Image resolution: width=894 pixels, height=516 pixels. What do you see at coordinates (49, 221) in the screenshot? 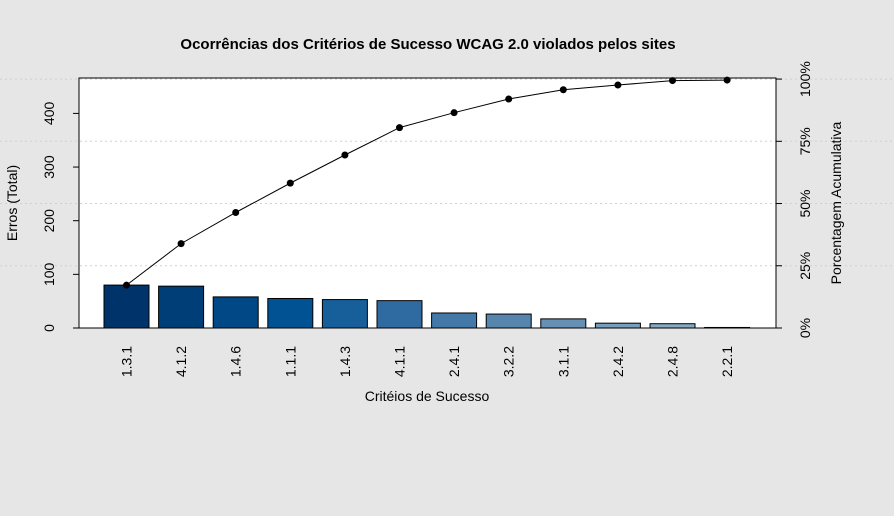
I see `y-tick-label: 200` at bounding box center [49, 221].